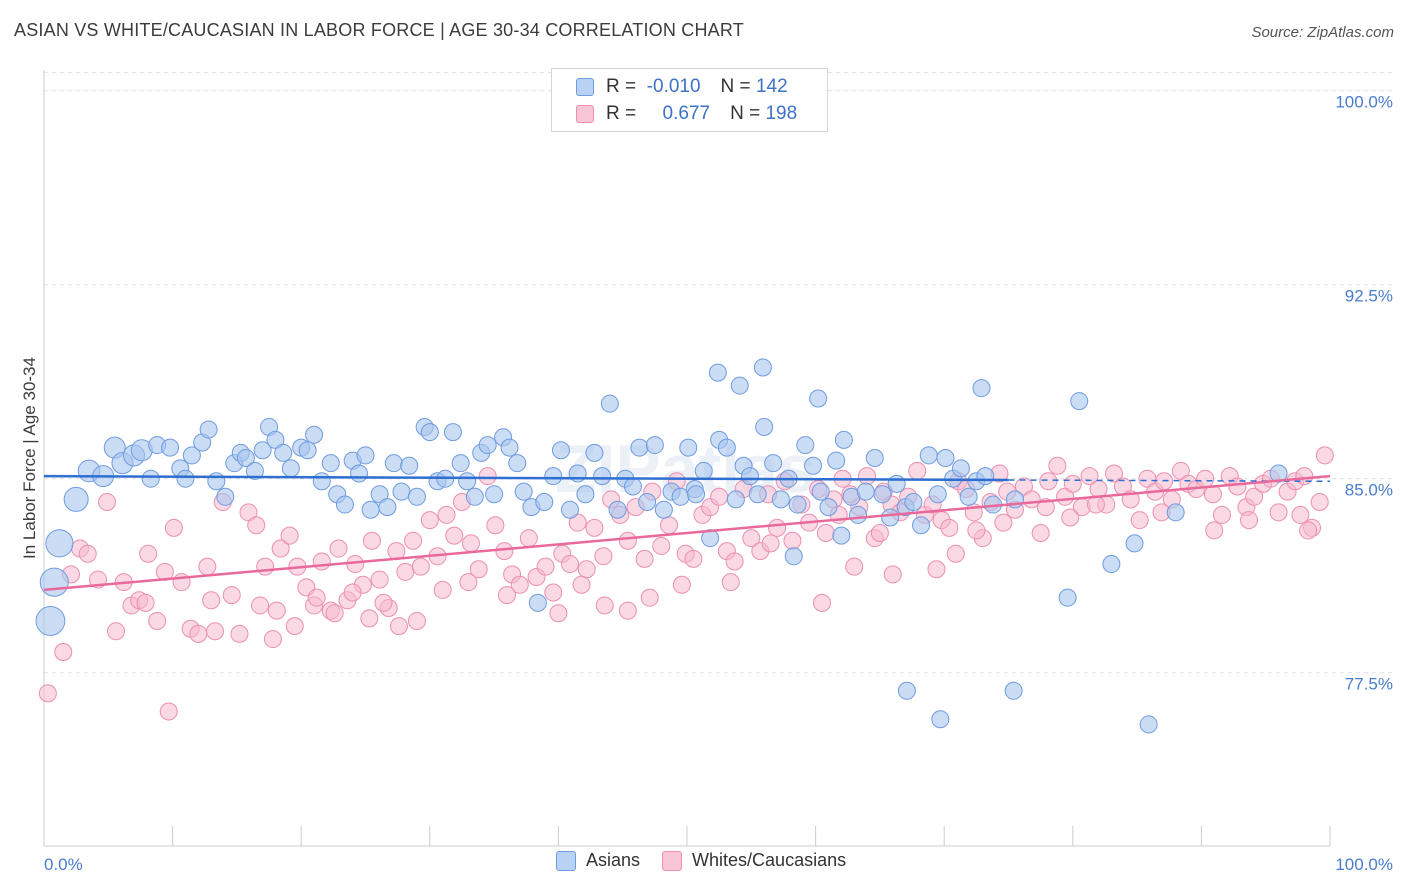 This screenshot has height=892, width=1406. Describe the element at coordinates (566, 860) in the screenshot. I see `asians-swatch` at that location.